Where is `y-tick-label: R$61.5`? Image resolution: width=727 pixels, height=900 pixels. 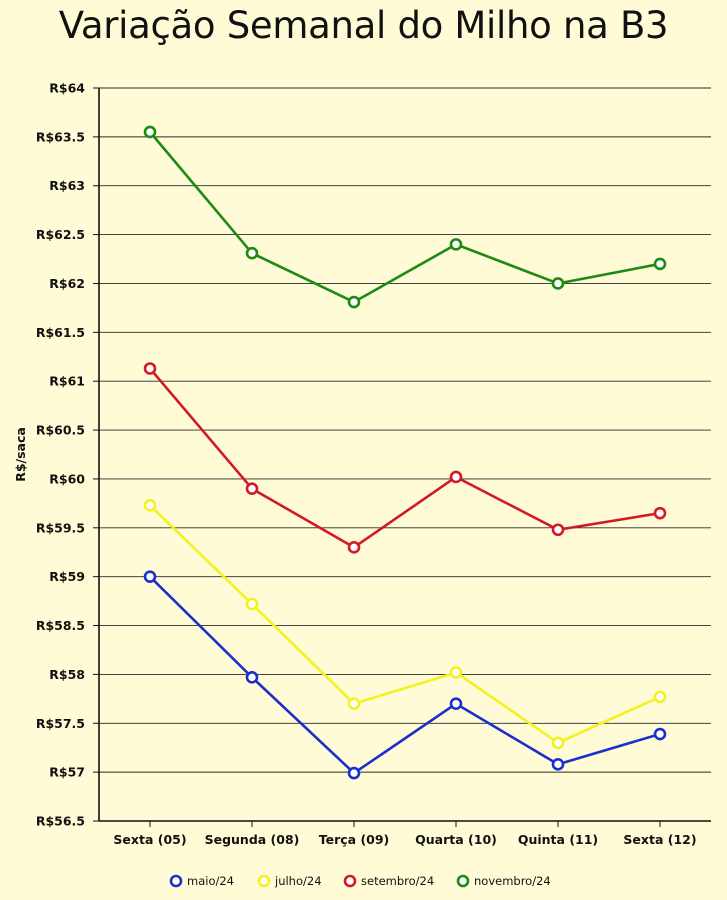
y-tick-label: R$61.5 is located at coordinates (60, 332).